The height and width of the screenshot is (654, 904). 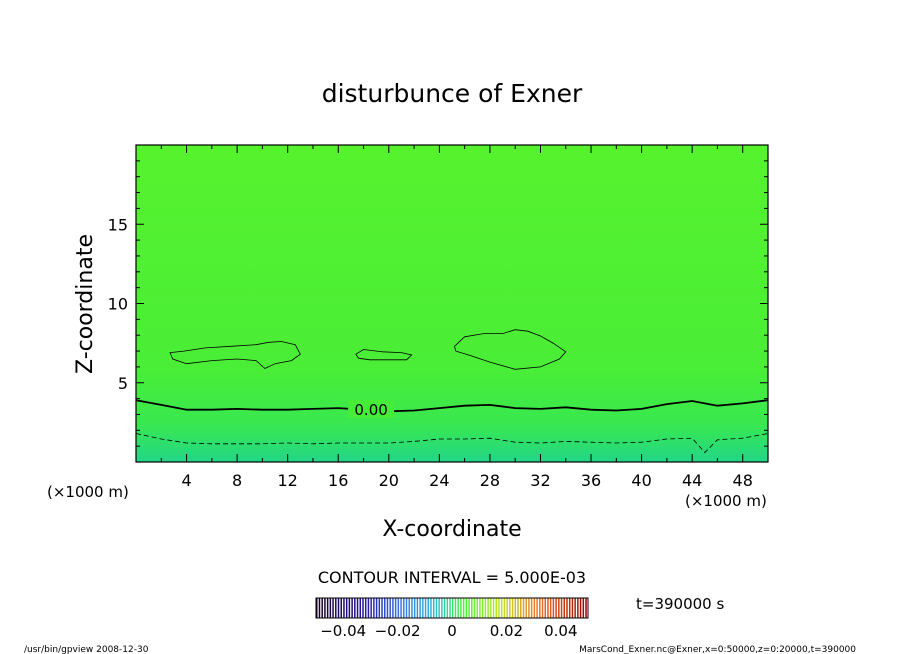 I want to click on contour-label-bg, so click(x=371, y=408).